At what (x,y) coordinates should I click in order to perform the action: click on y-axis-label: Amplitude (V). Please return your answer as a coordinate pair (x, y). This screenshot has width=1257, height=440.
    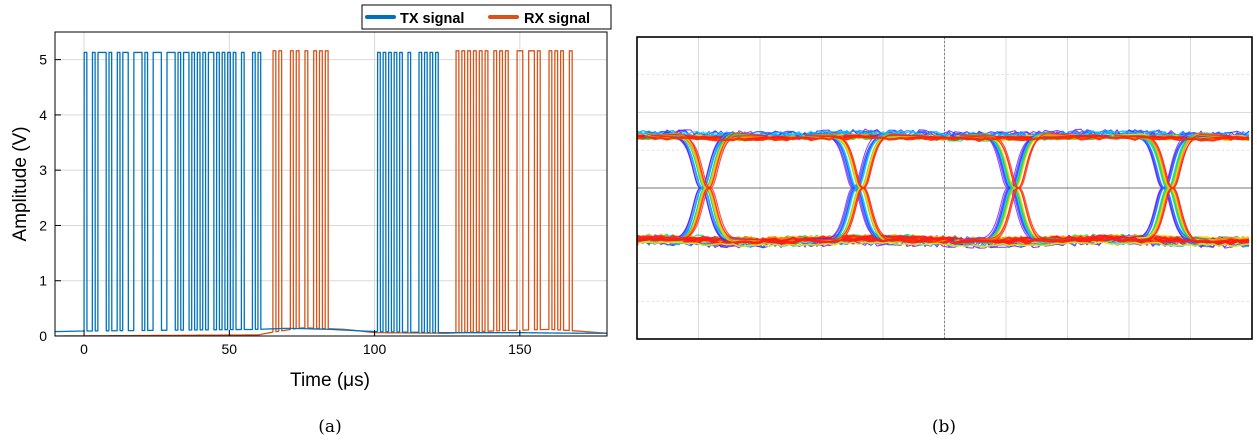
    Looking at the image, I should click on (20, 183).